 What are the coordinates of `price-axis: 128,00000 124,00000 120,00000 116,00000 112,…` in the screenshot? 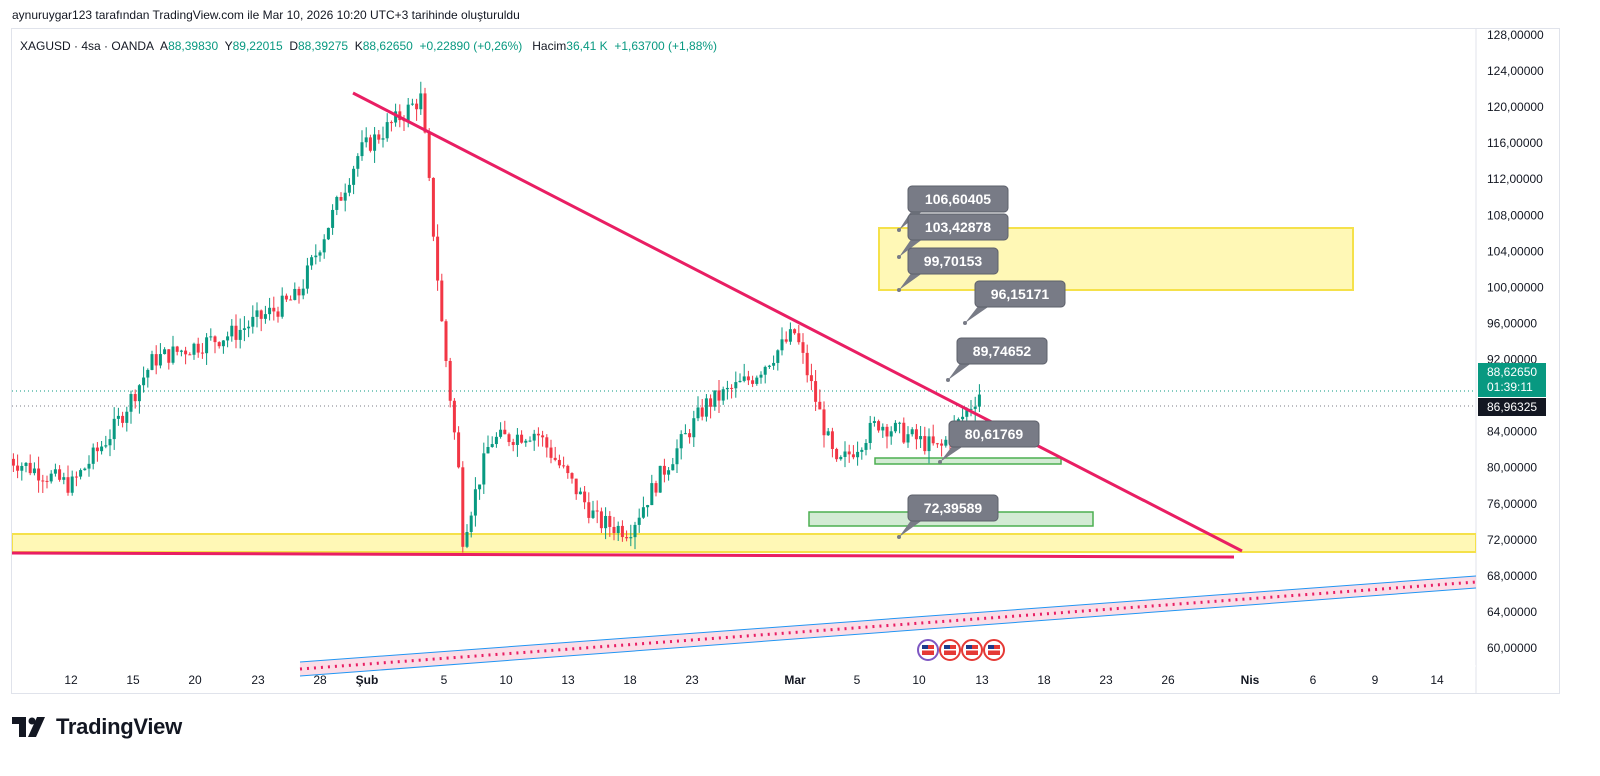 It's located at (1515, 341).